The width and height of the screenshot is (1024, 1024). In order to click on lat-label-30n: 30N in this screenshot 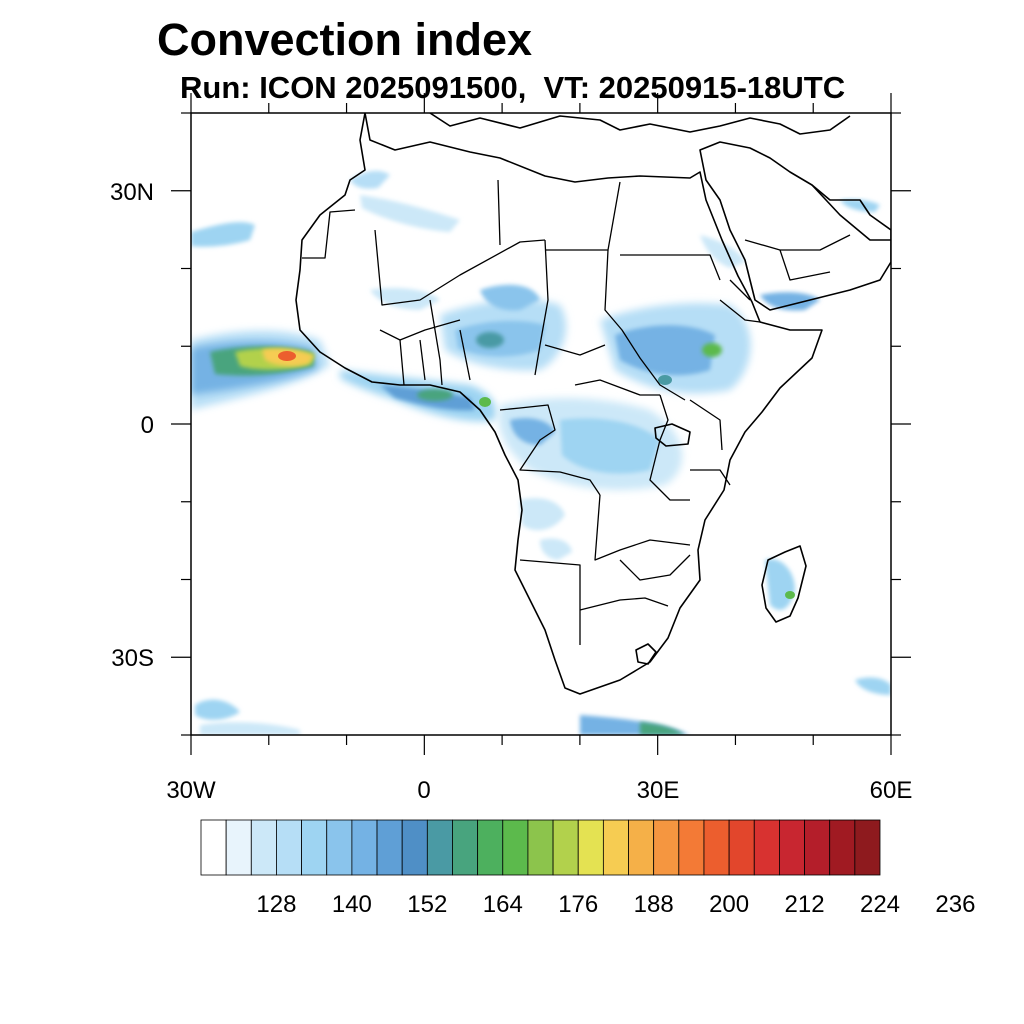, I will do `click(132, 192)`.